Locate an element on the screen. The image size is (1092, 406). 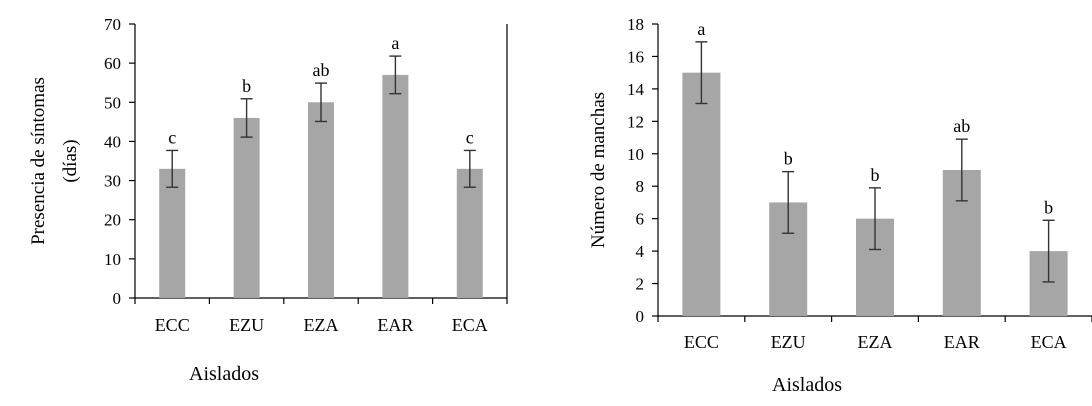
y-tick-label: 8 is located at coordinates (640, 186).